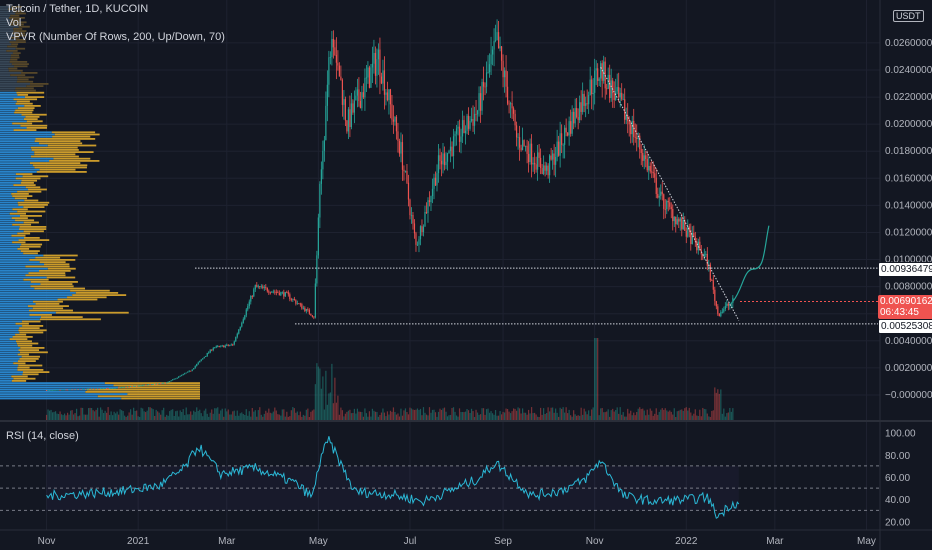 The image size is (932, 550). I want to click on currency-badge: USDT, so click(908, 16).